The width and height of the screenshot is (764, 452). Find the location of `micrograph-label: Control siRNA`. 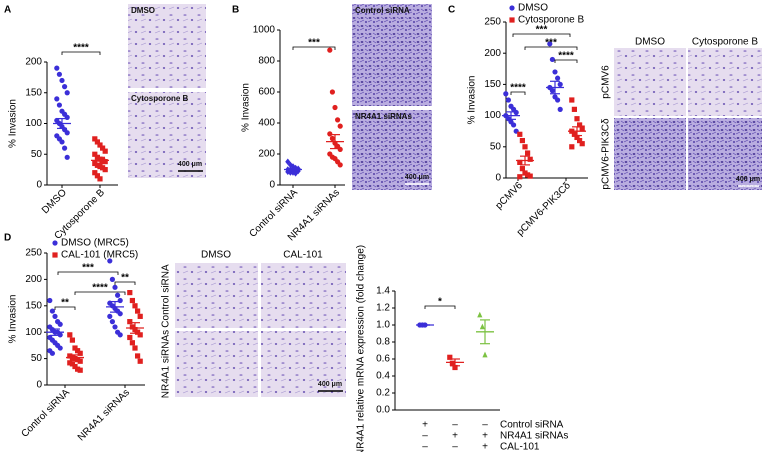

micrograph-label: Control siRNA is located at coordinates (382, 10).